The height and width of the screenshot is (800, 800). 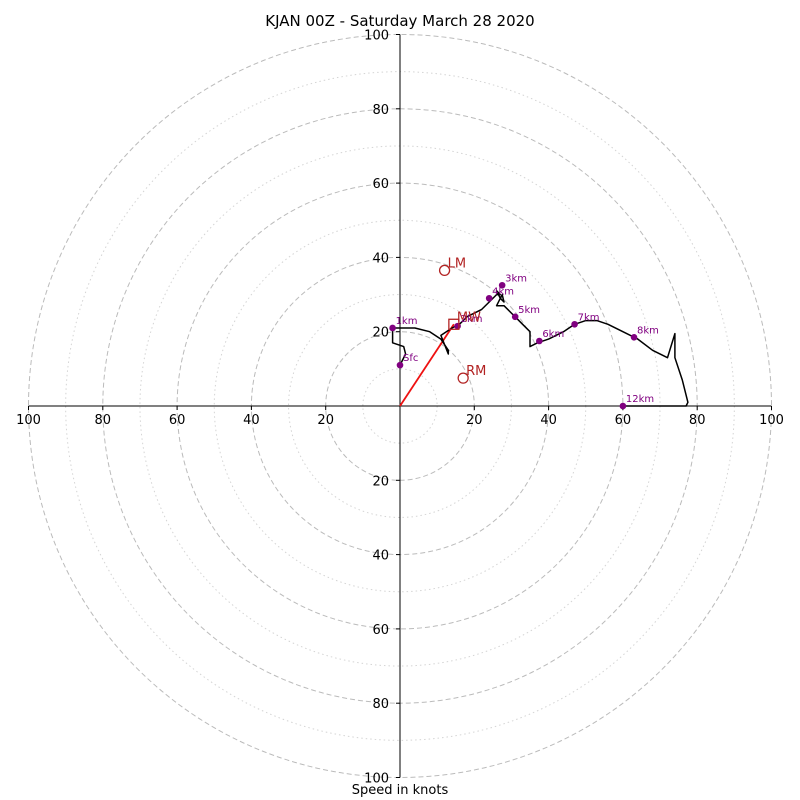 What do you see at coordinates (407, 321) in the screenshot?
I see `height-marker-label: 1km` at bounding box center [407, 321].